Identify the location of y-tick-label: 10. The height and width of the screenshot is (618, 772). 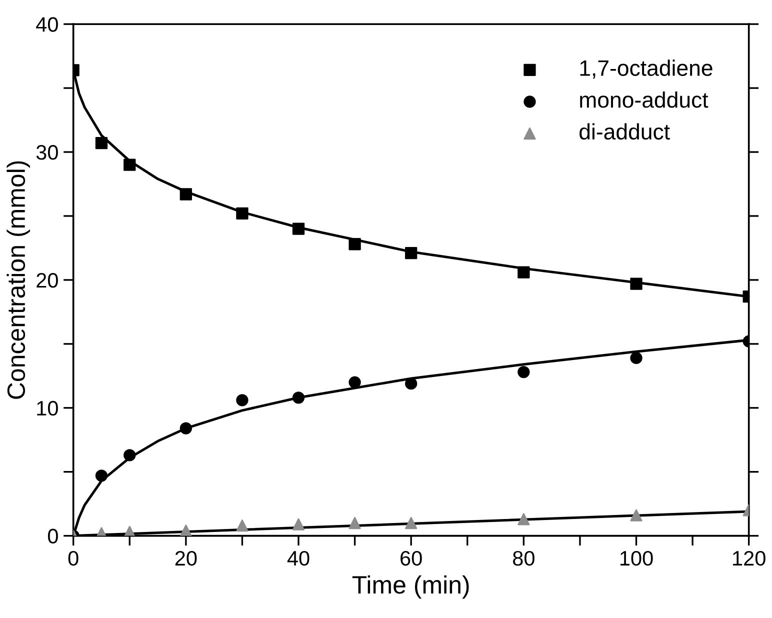
(47, 408).